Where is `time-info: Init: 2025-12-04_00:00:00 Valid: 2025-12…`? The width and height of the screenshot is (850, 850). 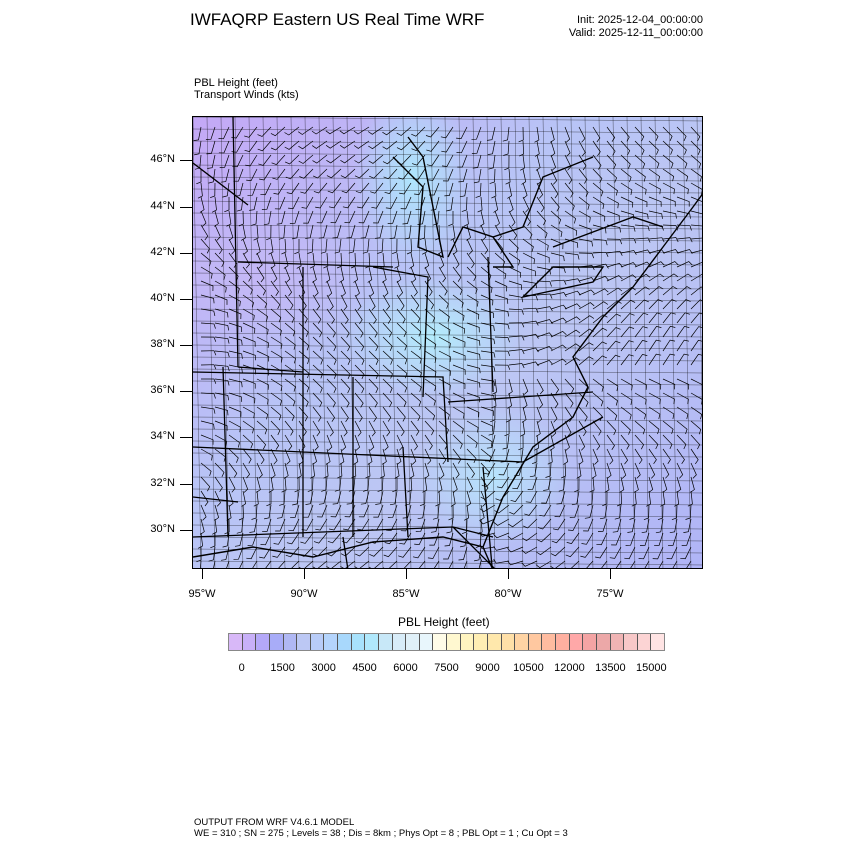 time-info: Init: 2025-12-04_00:00:00 Valid: 2025-12… is located at coordinates (636, 27).